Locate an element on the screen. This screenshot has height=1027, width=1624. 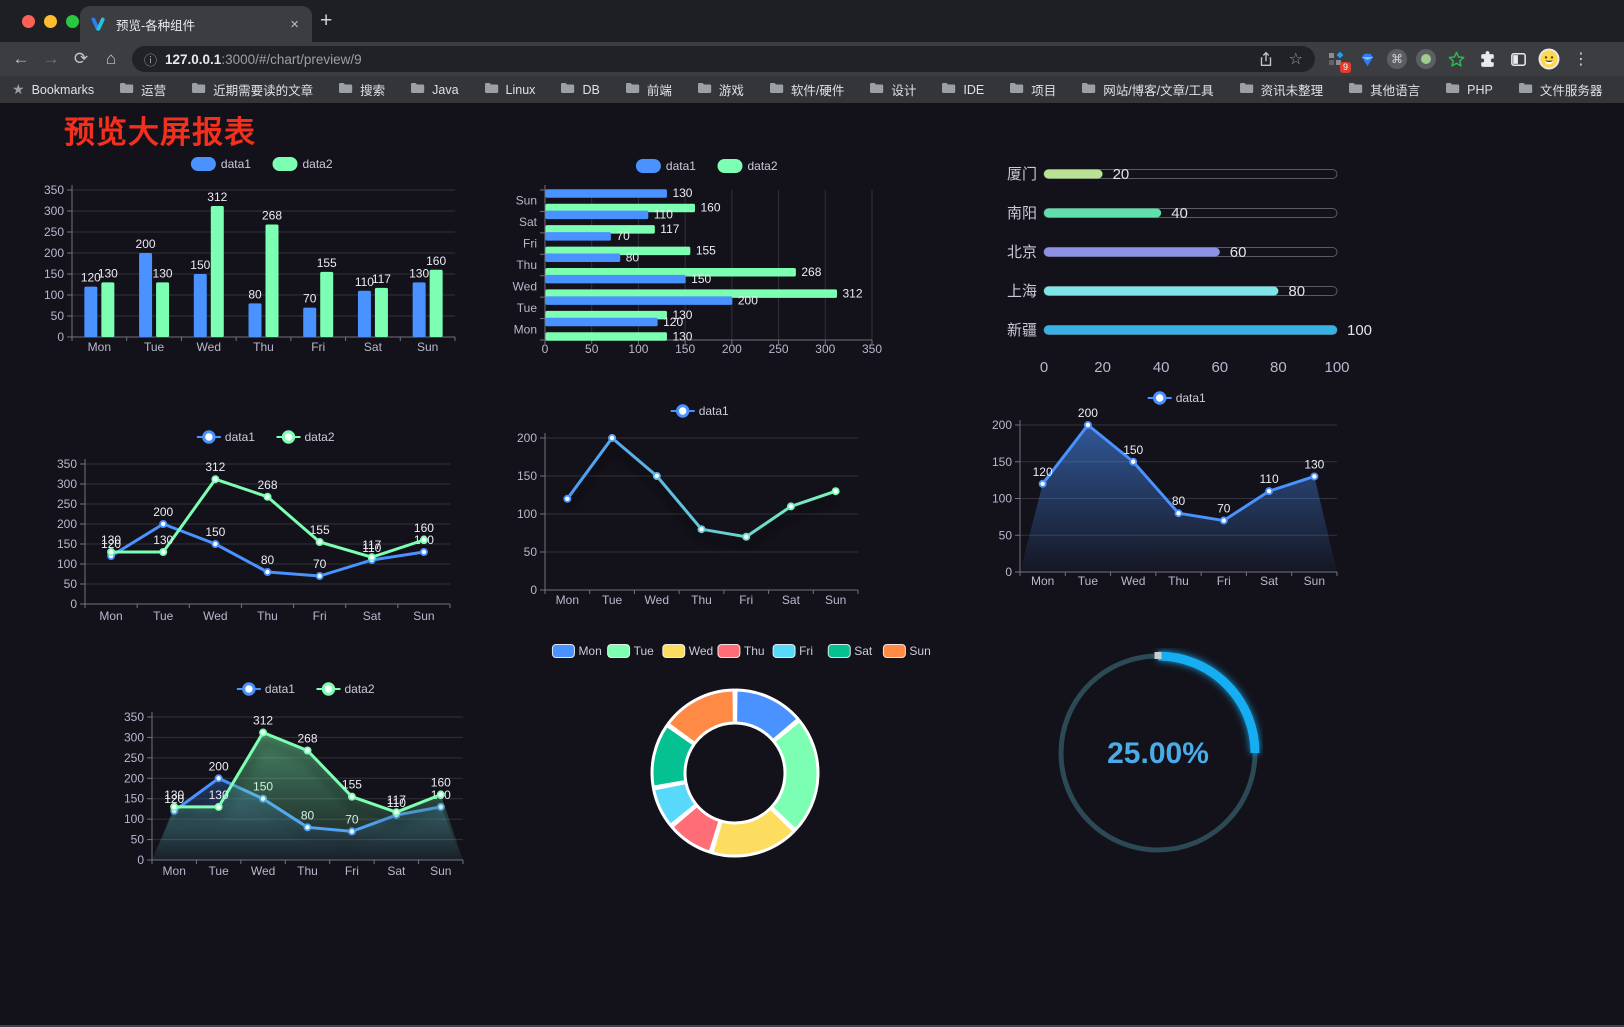
star-extension-icon is located at coordinates (1456, 59).